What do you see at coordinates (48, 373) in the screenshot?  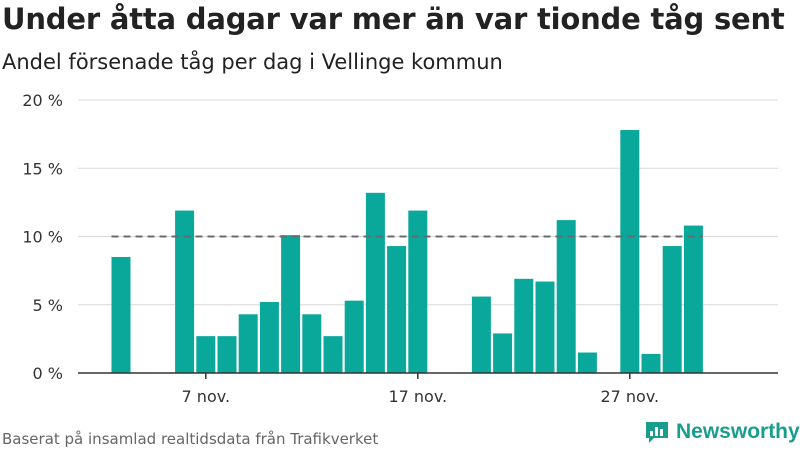 I see `y-tick-label: 0 %` at bounding box center [48, 373].